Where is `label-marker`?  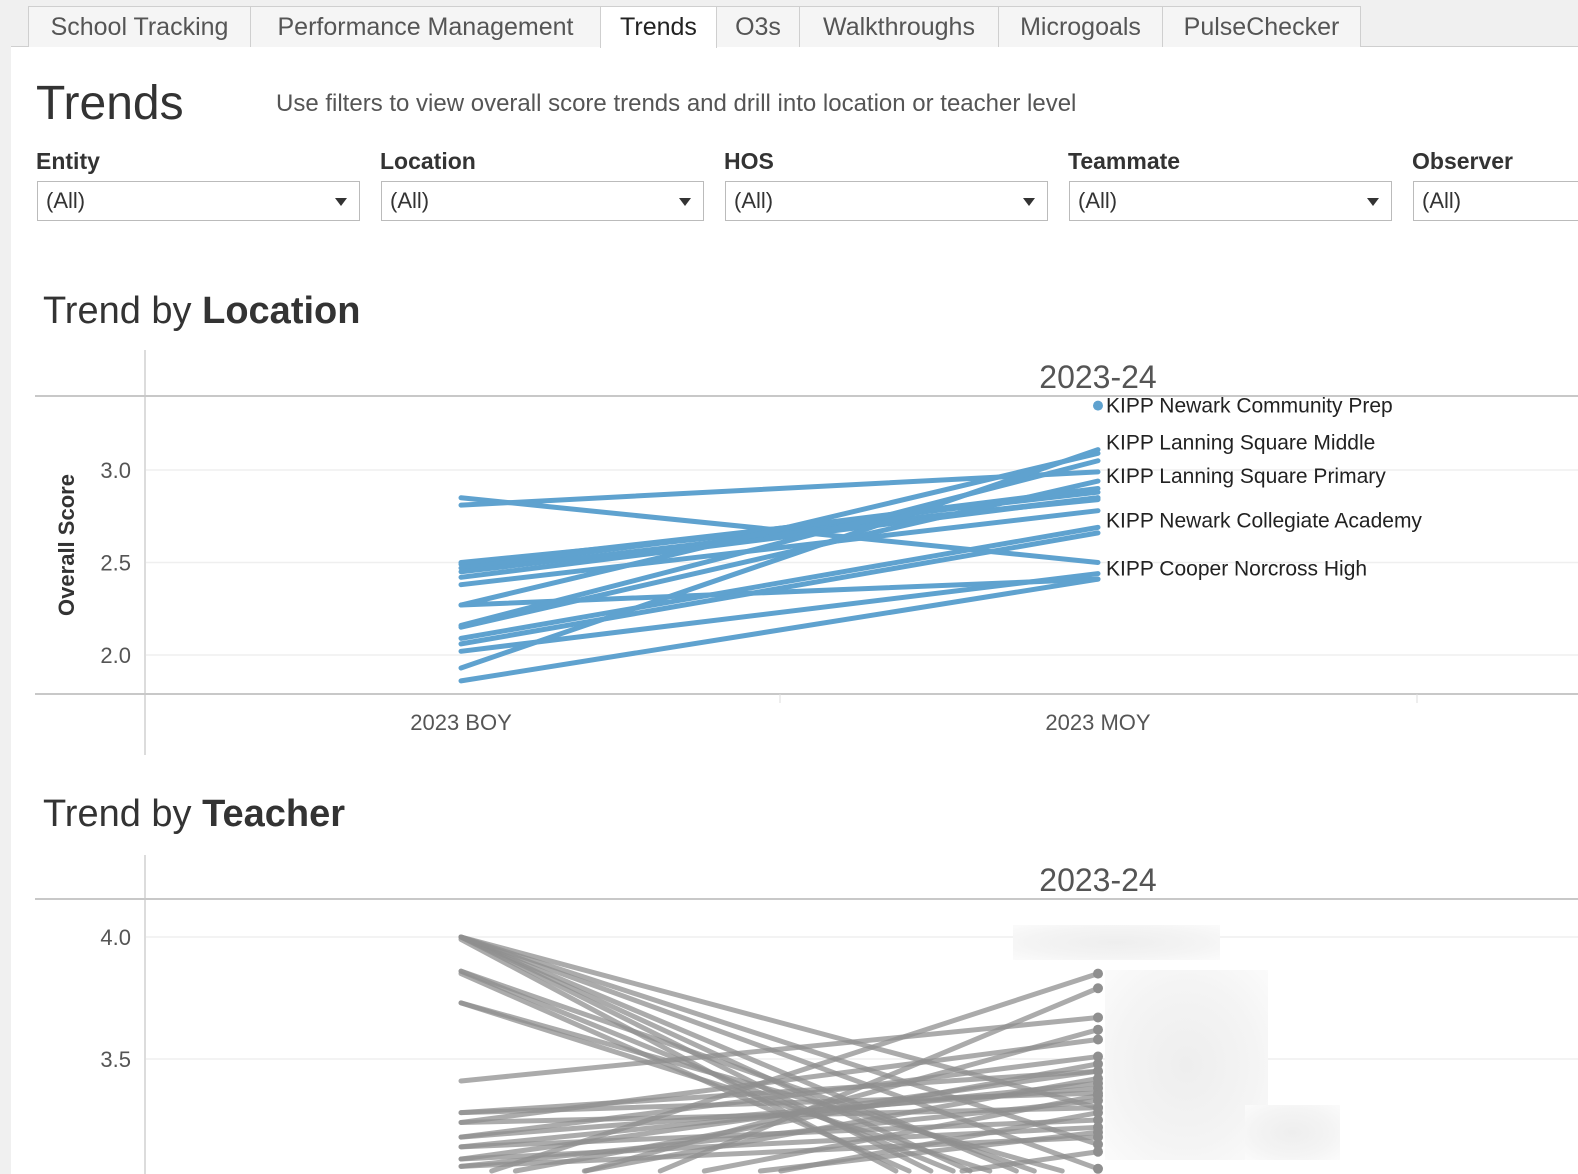
label-marker is located at coordinates (1098, 405).